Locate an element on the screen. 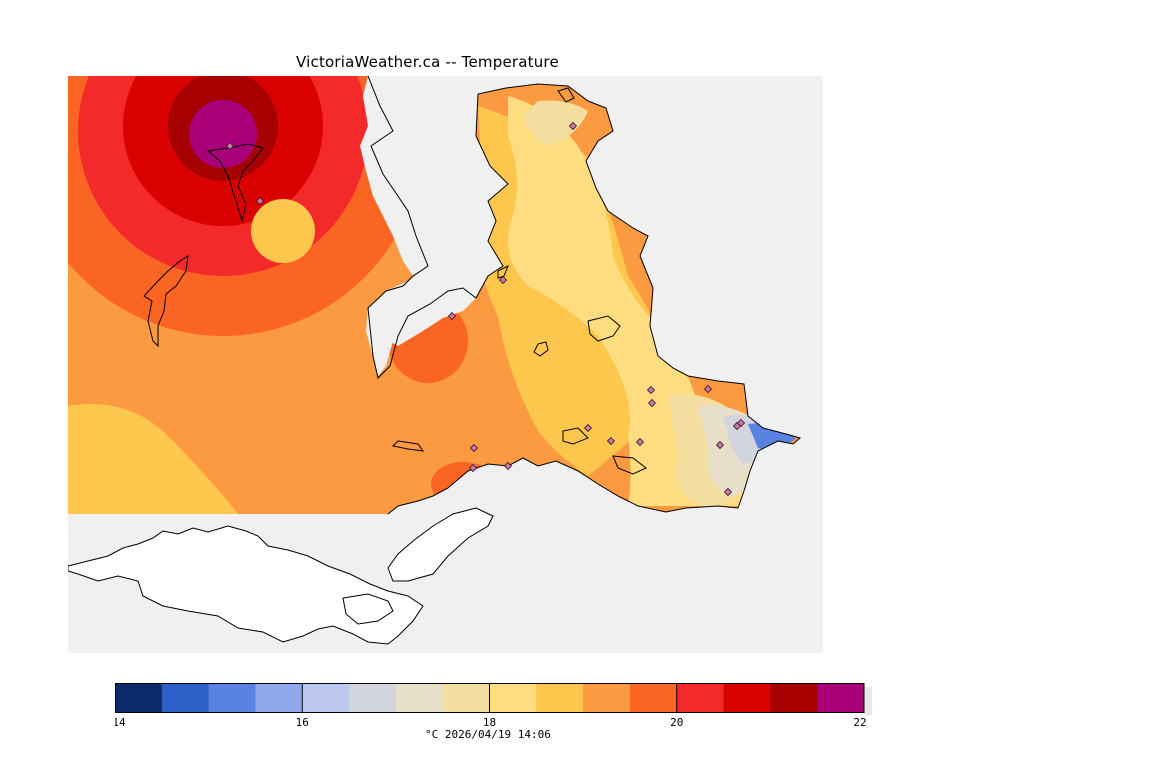 The height and width of the screenshot is (768, 1152). map-title: VictoriaWeather.ca -- Temperature is located at coordinates (427, 62).